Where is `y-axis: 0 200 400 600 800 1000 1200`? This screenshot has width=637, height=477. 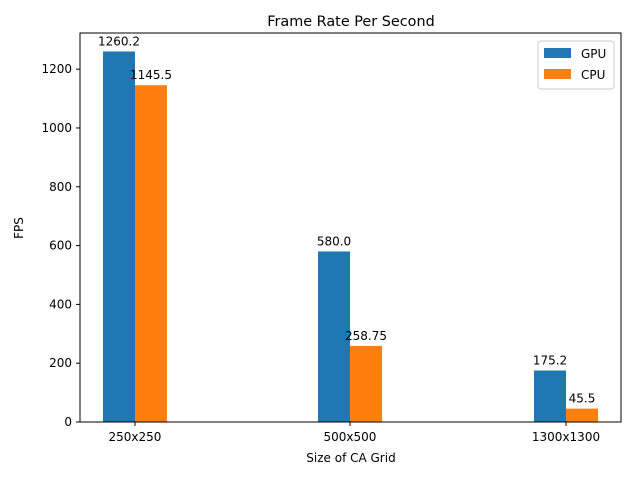 y-axis: 0 200 400 600 800 1000 1200 is located at coordinates (60, 245).